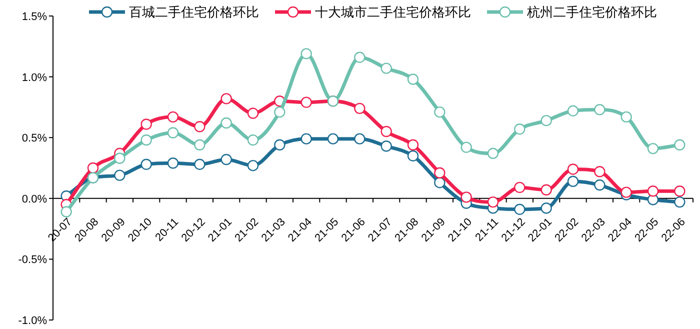 The image size is (700, 329). What do you see at coordinates (35, 199) in the screenshot?
I see `y-tick-label: 0.0%` at bounding box center [35, 199].